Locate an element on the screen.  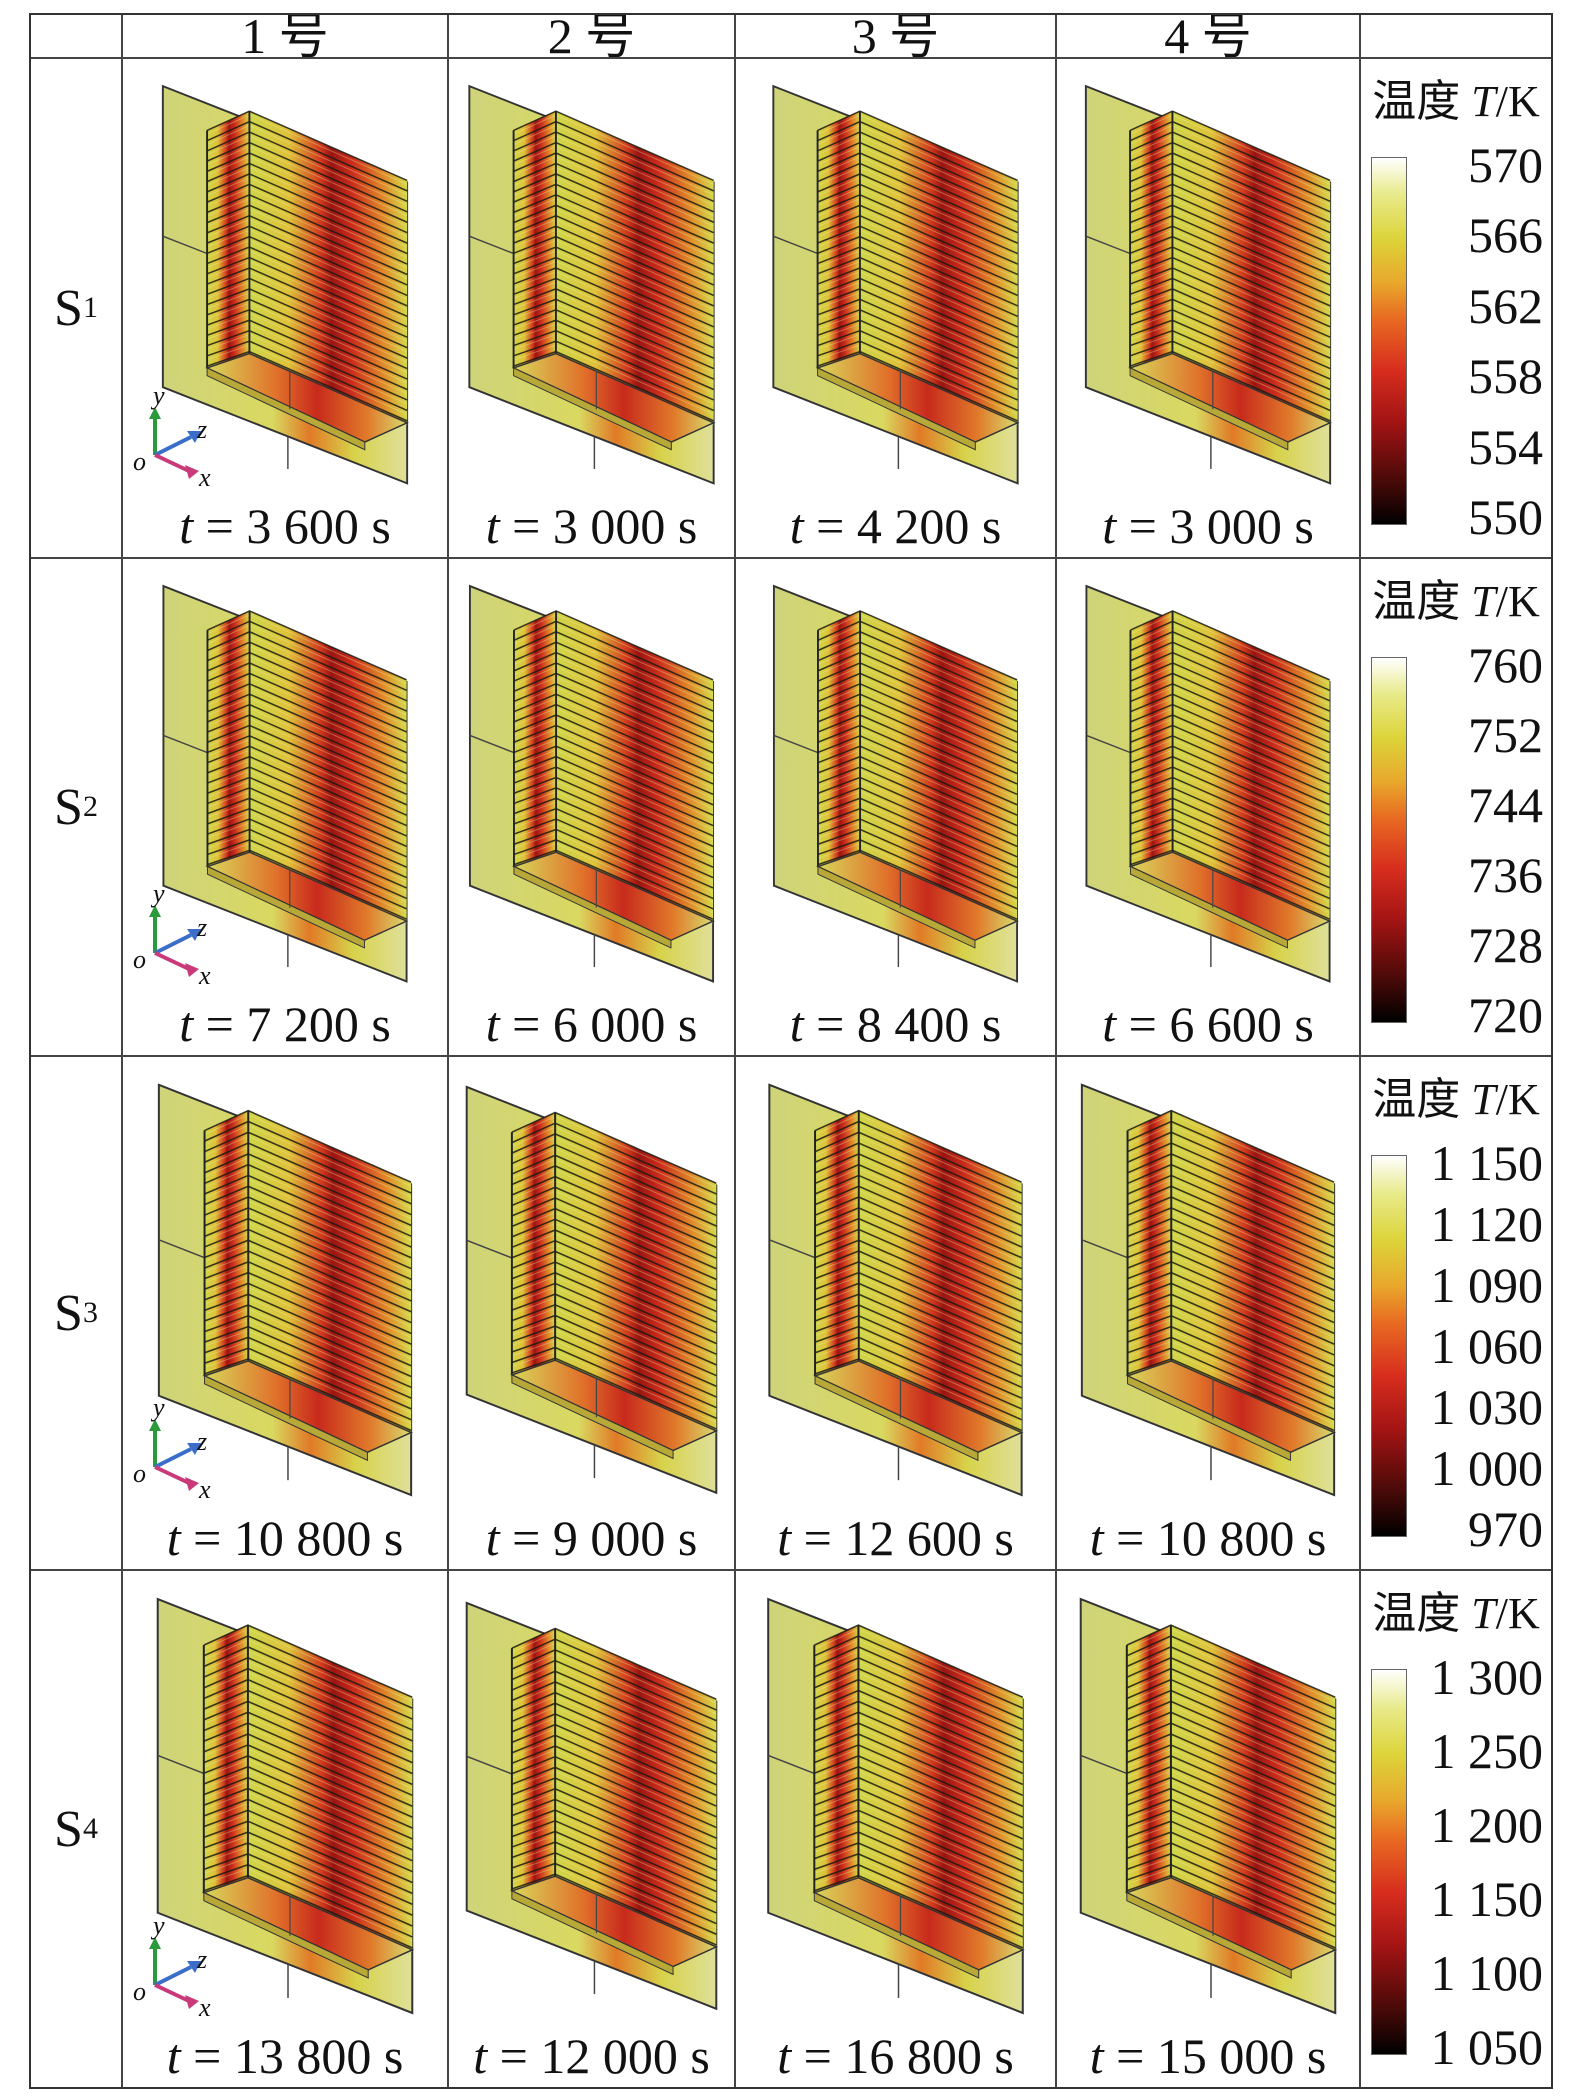
colorbar-tick-label: 1 100 is located at coordinates (1487, 1973).